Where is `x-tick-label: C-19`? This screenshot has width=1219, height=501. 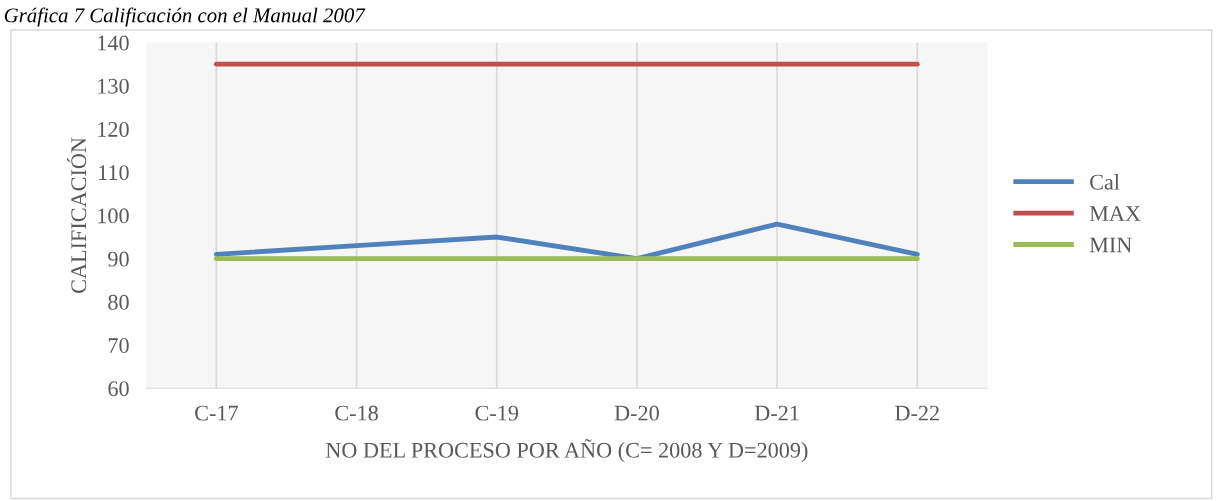 x-tick-label: C-19 is located at coordinates (497, 413).